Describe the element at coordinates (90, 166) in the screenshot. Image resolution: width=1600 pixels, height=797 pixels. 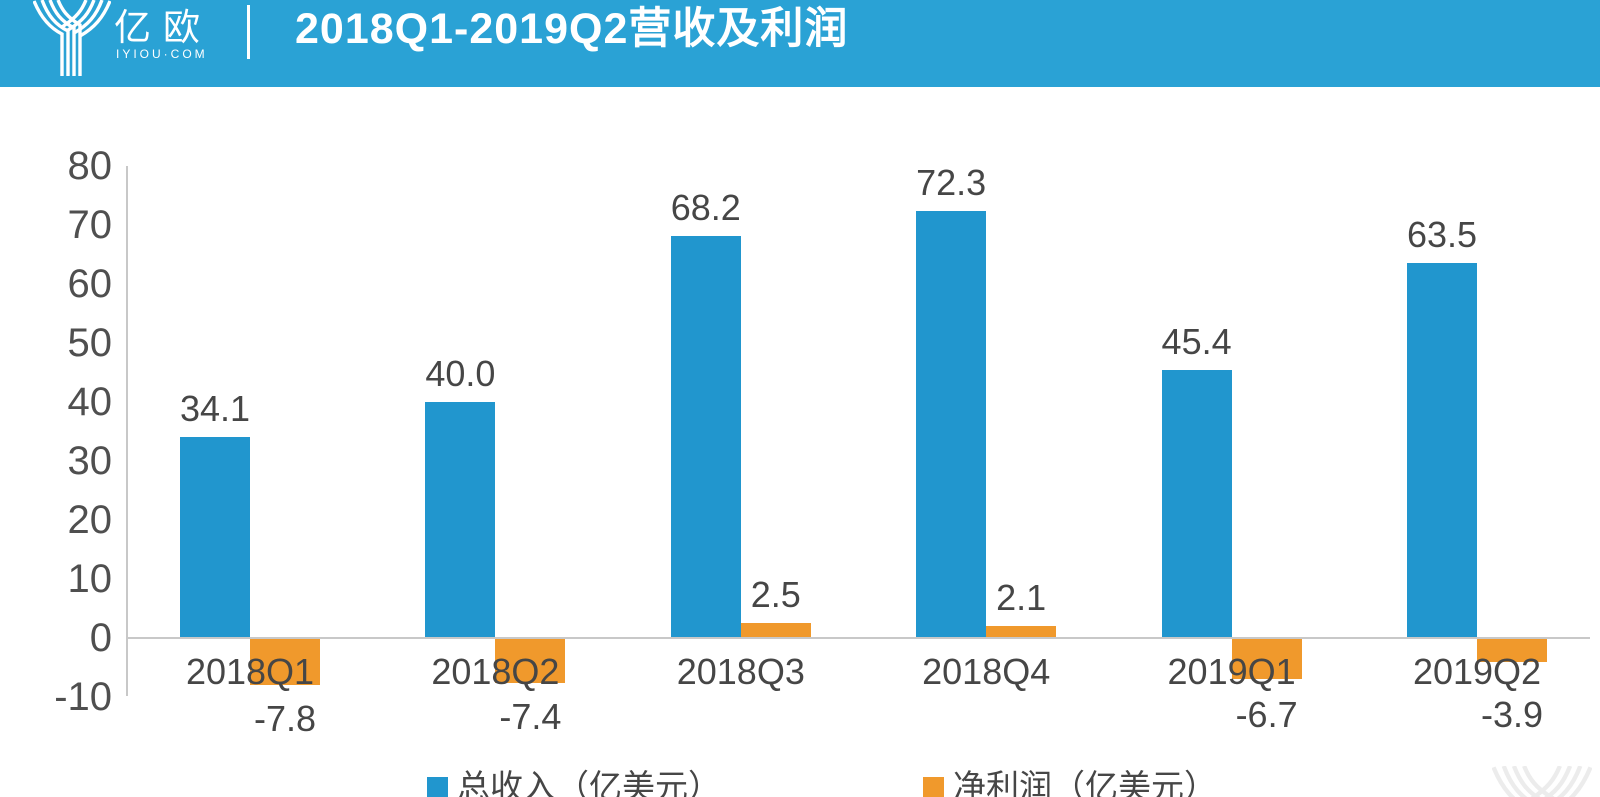
I see `y-axis-tick-80: 80` at that location.